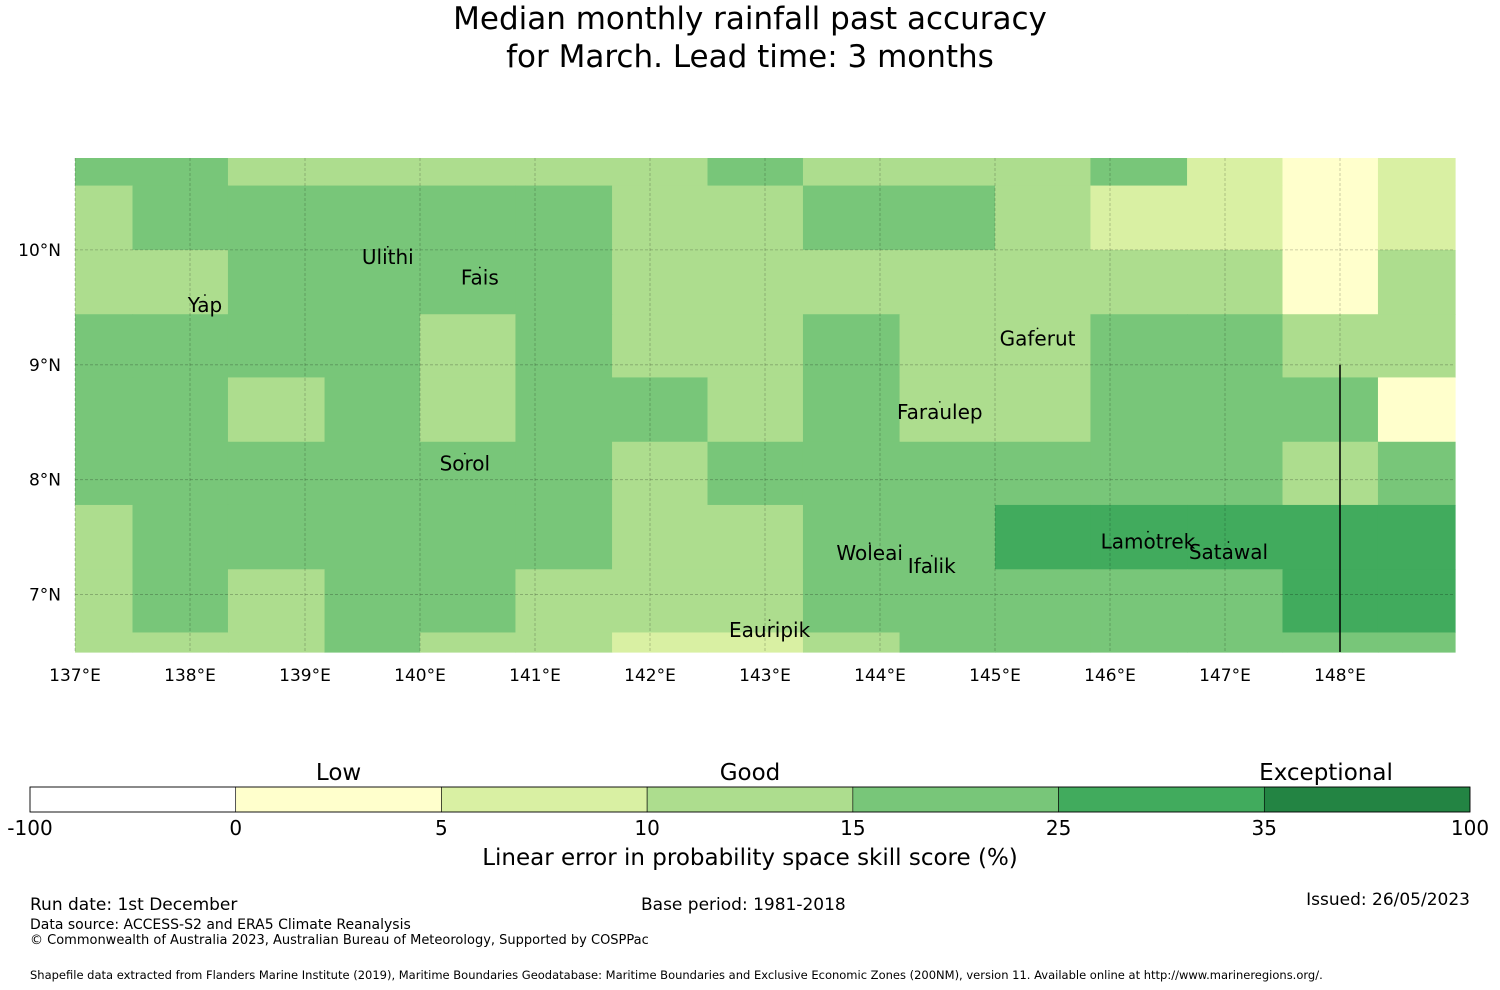 This screenshot has height=990, width=1500. What do you see at coordinates (45, 596) in the screenshot?
I see `y-tick-label: 7°N` at bounding box center [45, 596].